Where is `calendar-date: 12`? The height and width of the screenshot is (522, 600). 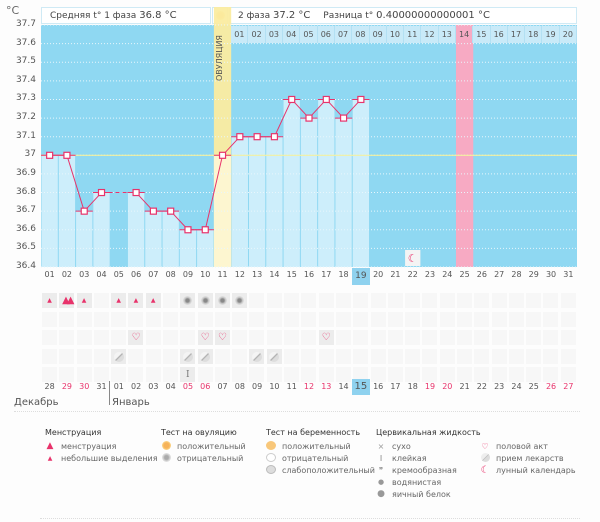 calendar-date: 12 is located at coordinates (309, 386).